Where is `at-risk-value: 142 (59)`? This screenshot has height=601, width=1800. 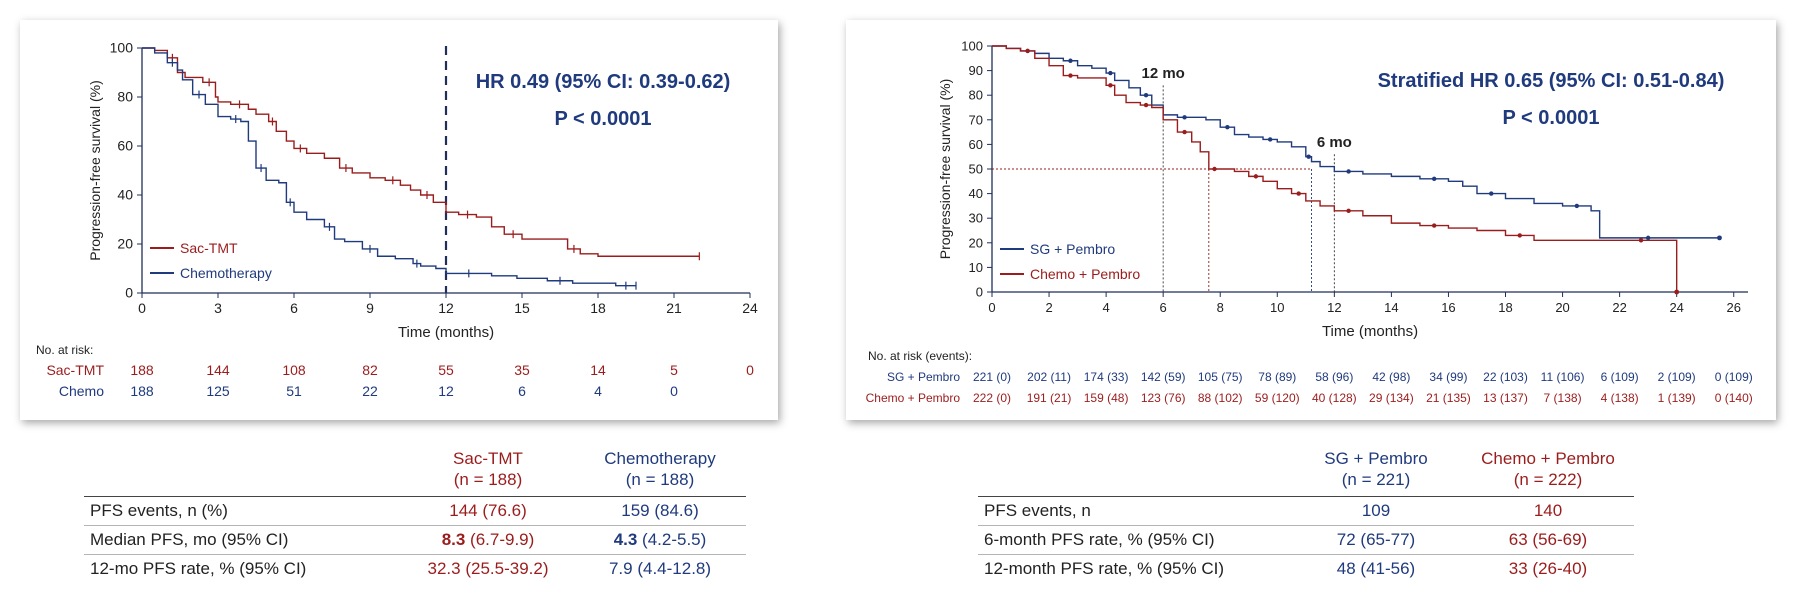
at-risk-value: 142 (59) is located at coordinates (1163, 377).